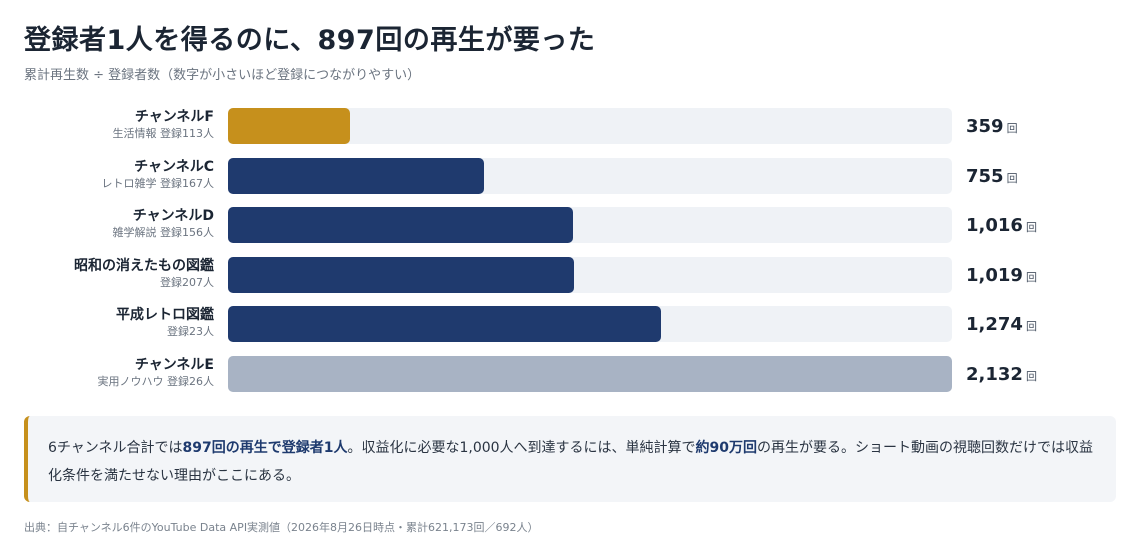 This screenshot has height=558, width=1140. I want to click on category-label: 平成レトロ図鑑登録23人, so click(165, 323).